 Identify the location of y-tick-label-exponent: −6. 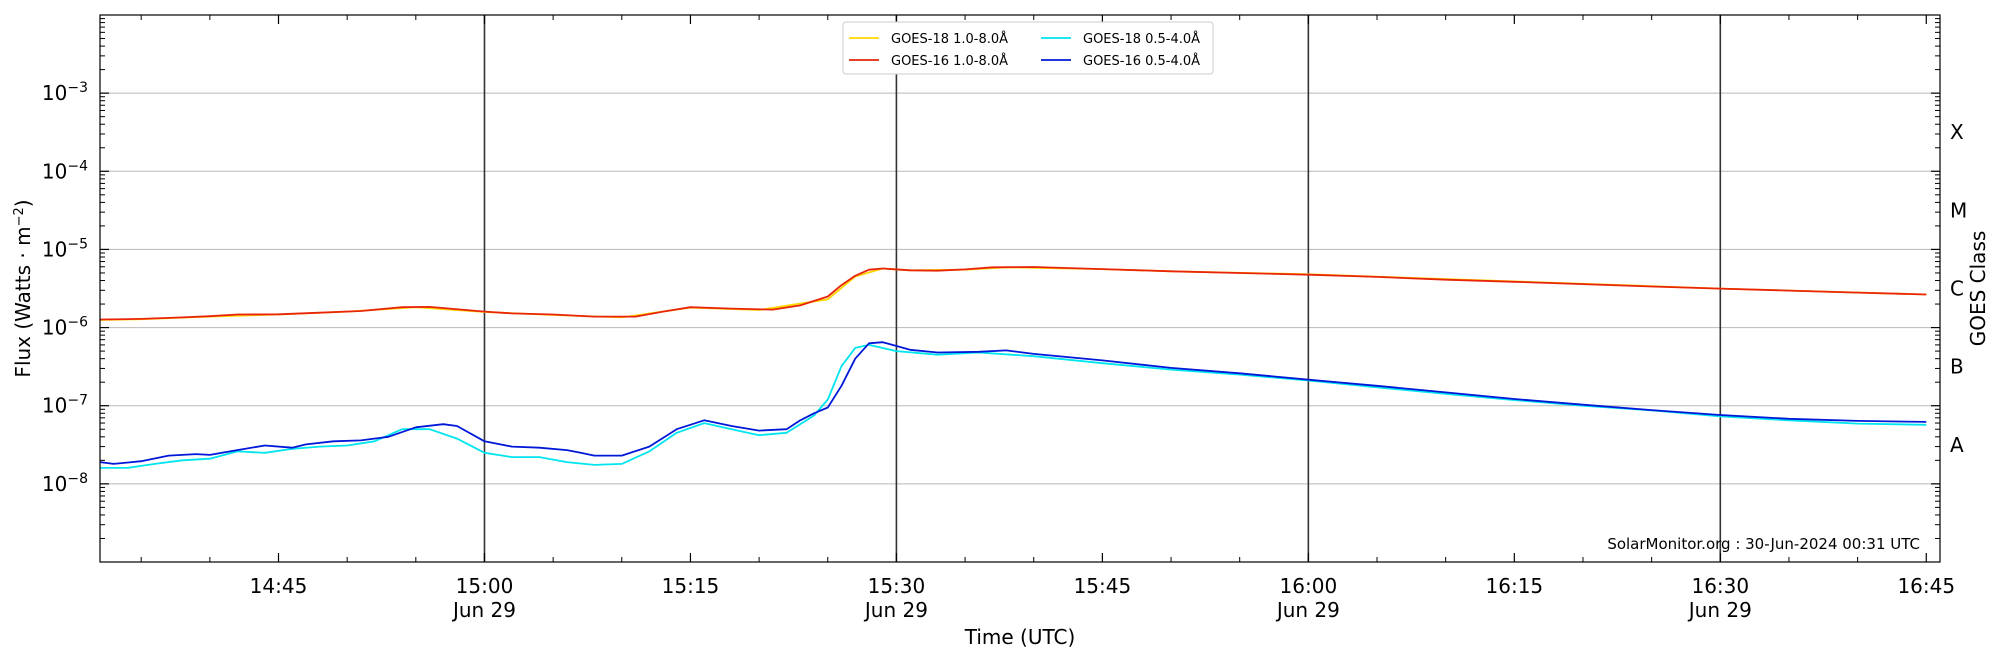
(77, 323).